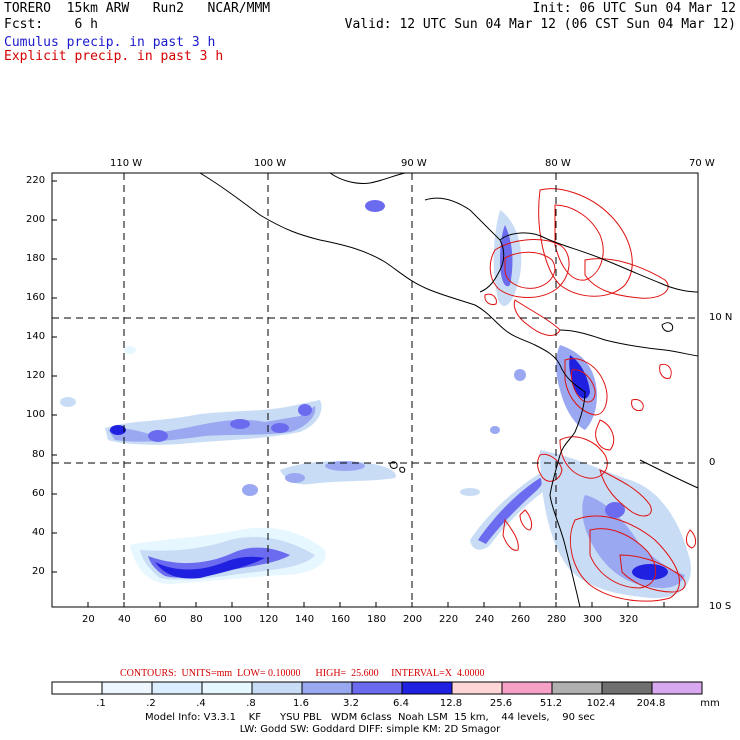 Image resolution: width=740 pixels, height=740 pixels. Describe the element at coordinates (36, 180) in the screenshot. I see `y-tick: 220` at that location.